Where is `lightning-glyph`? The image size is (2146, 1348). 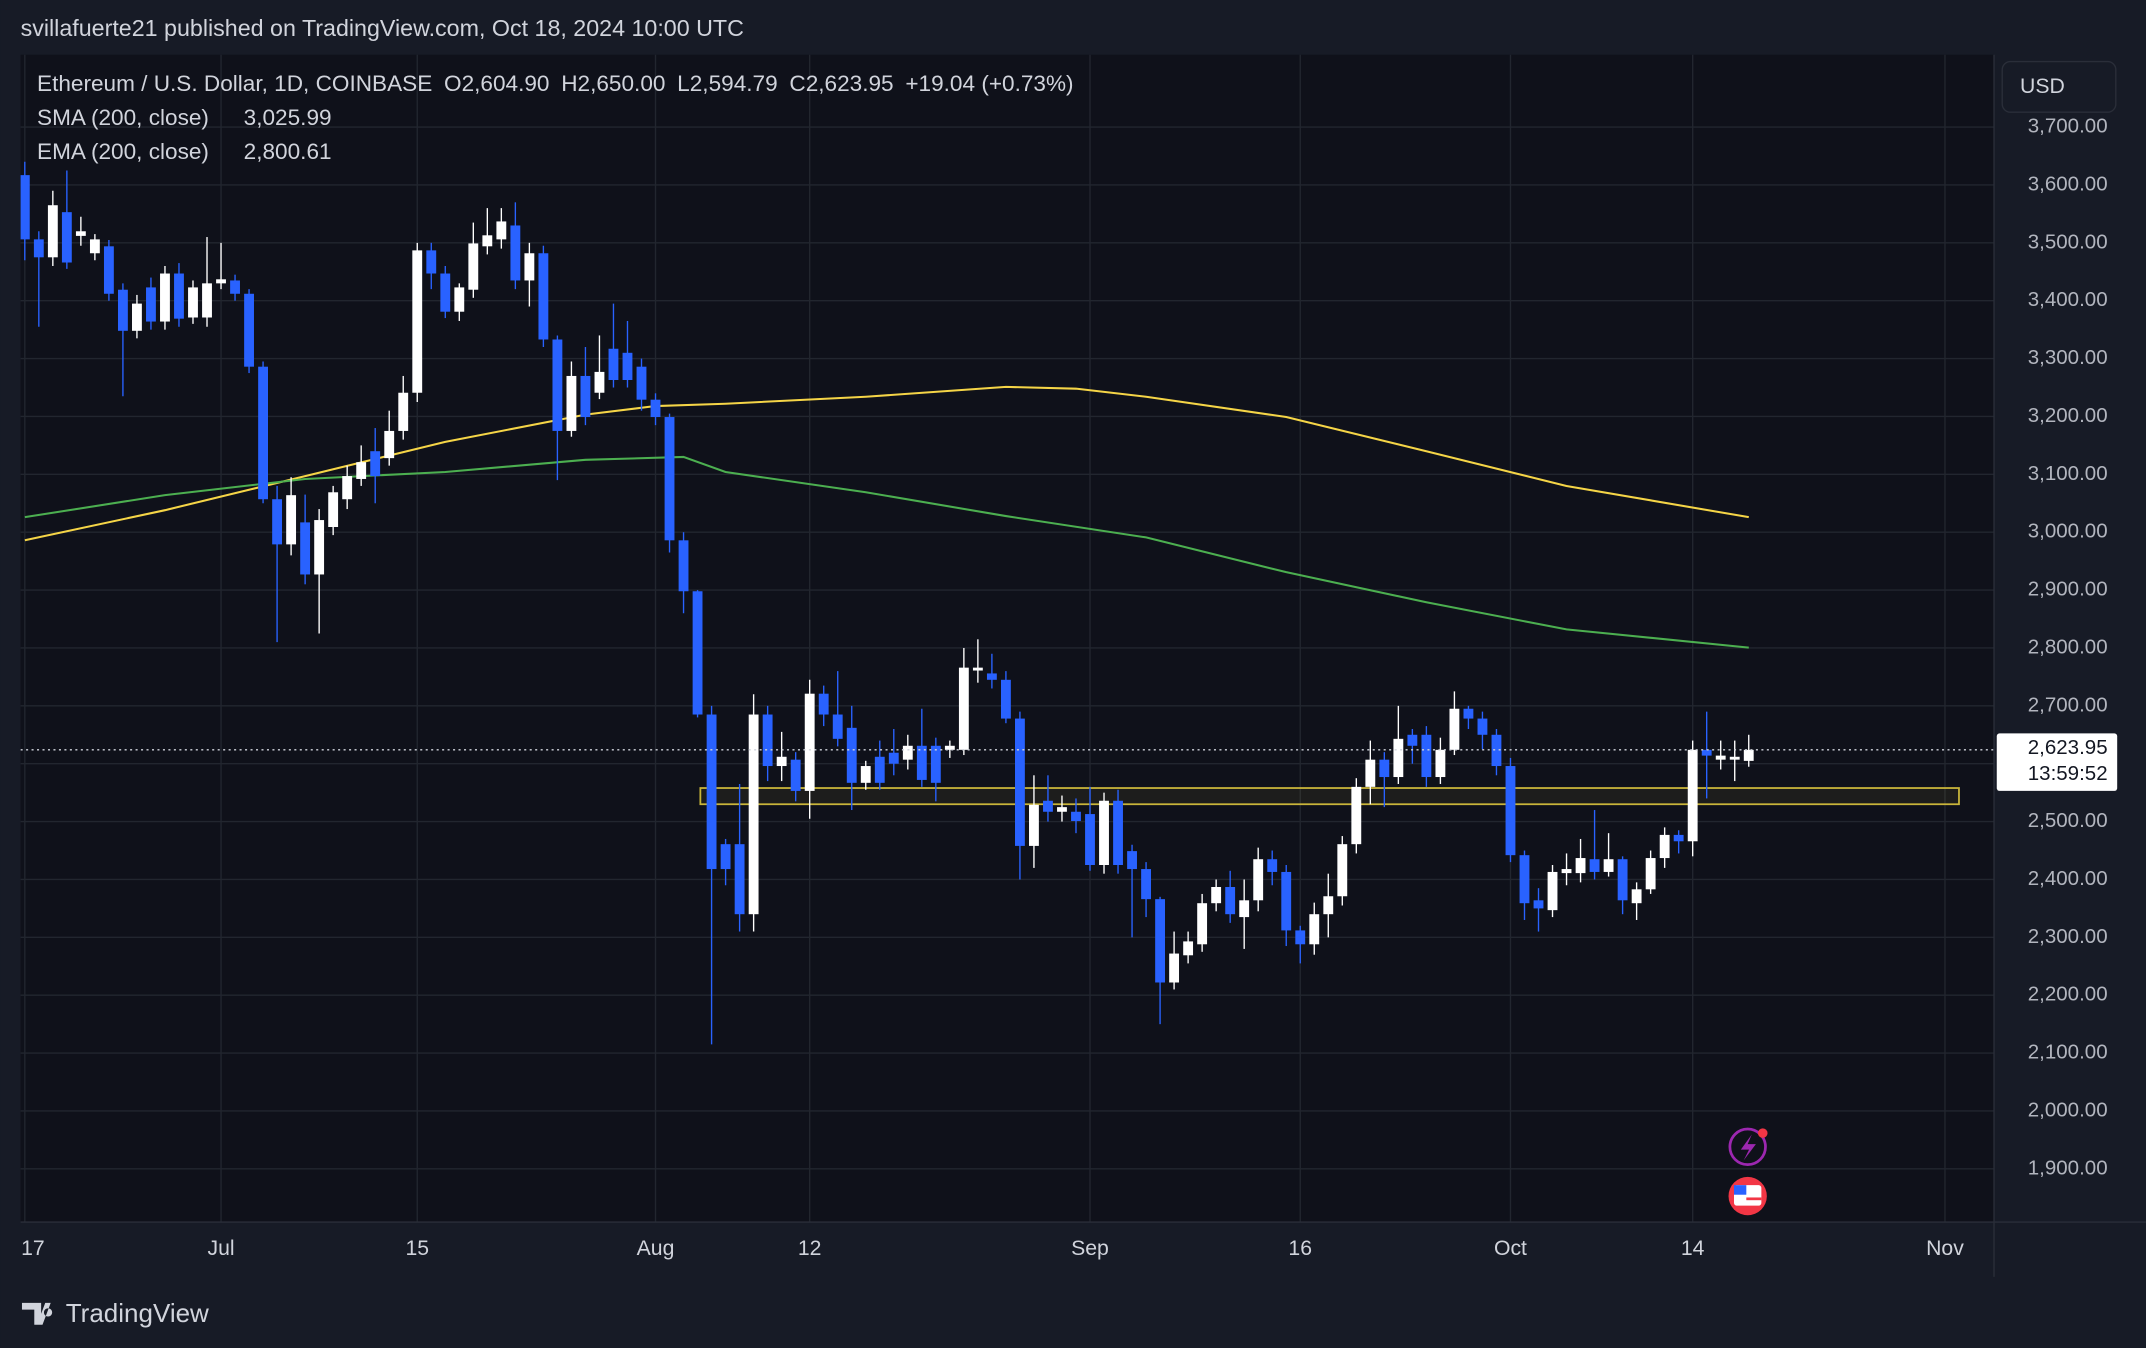
lightning-glyph is located at coordinates (1748, 1147).